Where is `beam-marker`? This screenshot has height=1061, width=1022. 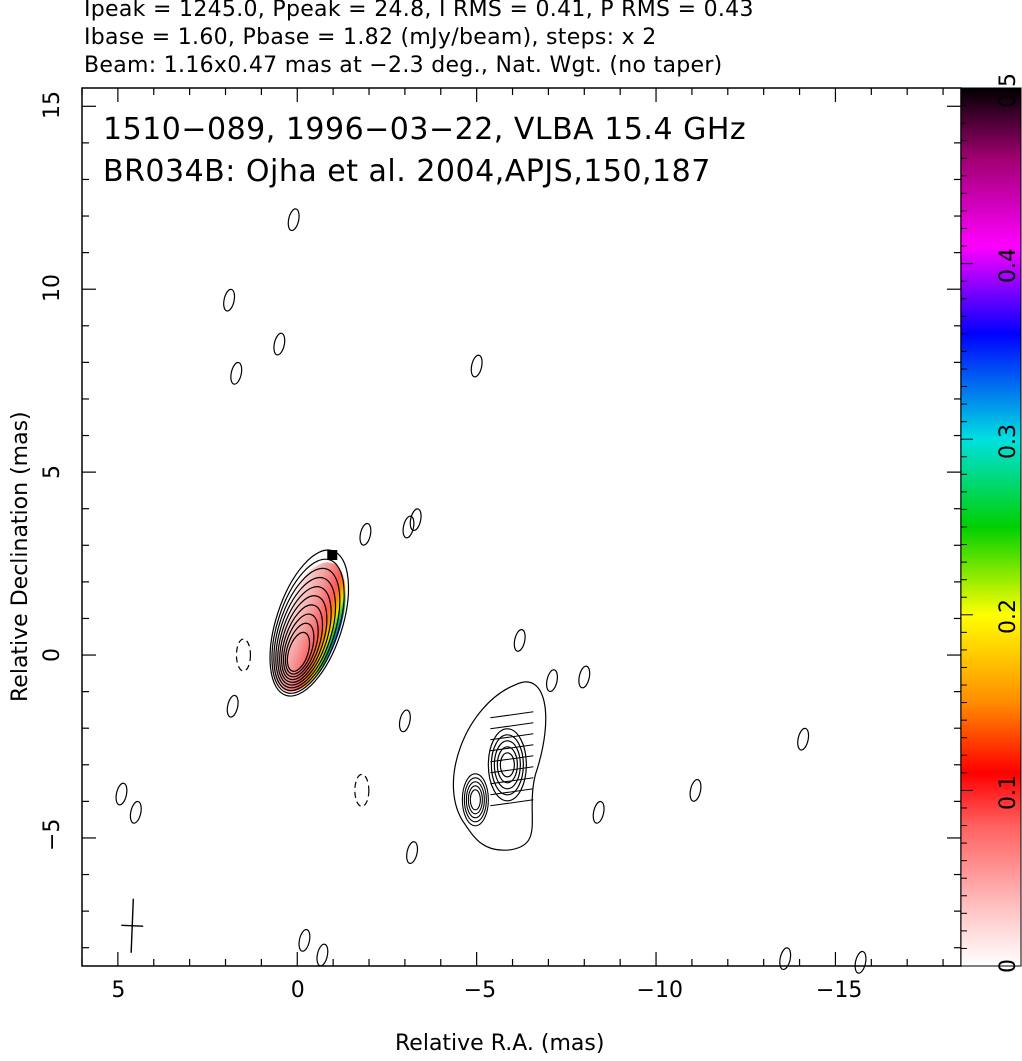
beam-marker is located at coordinates (132, 925).